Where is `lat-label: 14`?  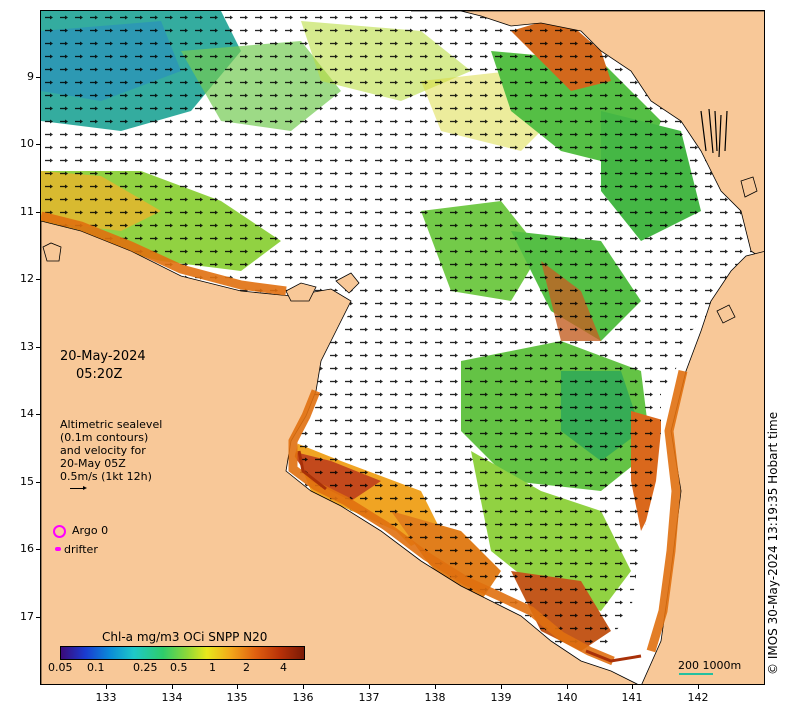
lat-label: 14 is located at coordinates (27, 413).